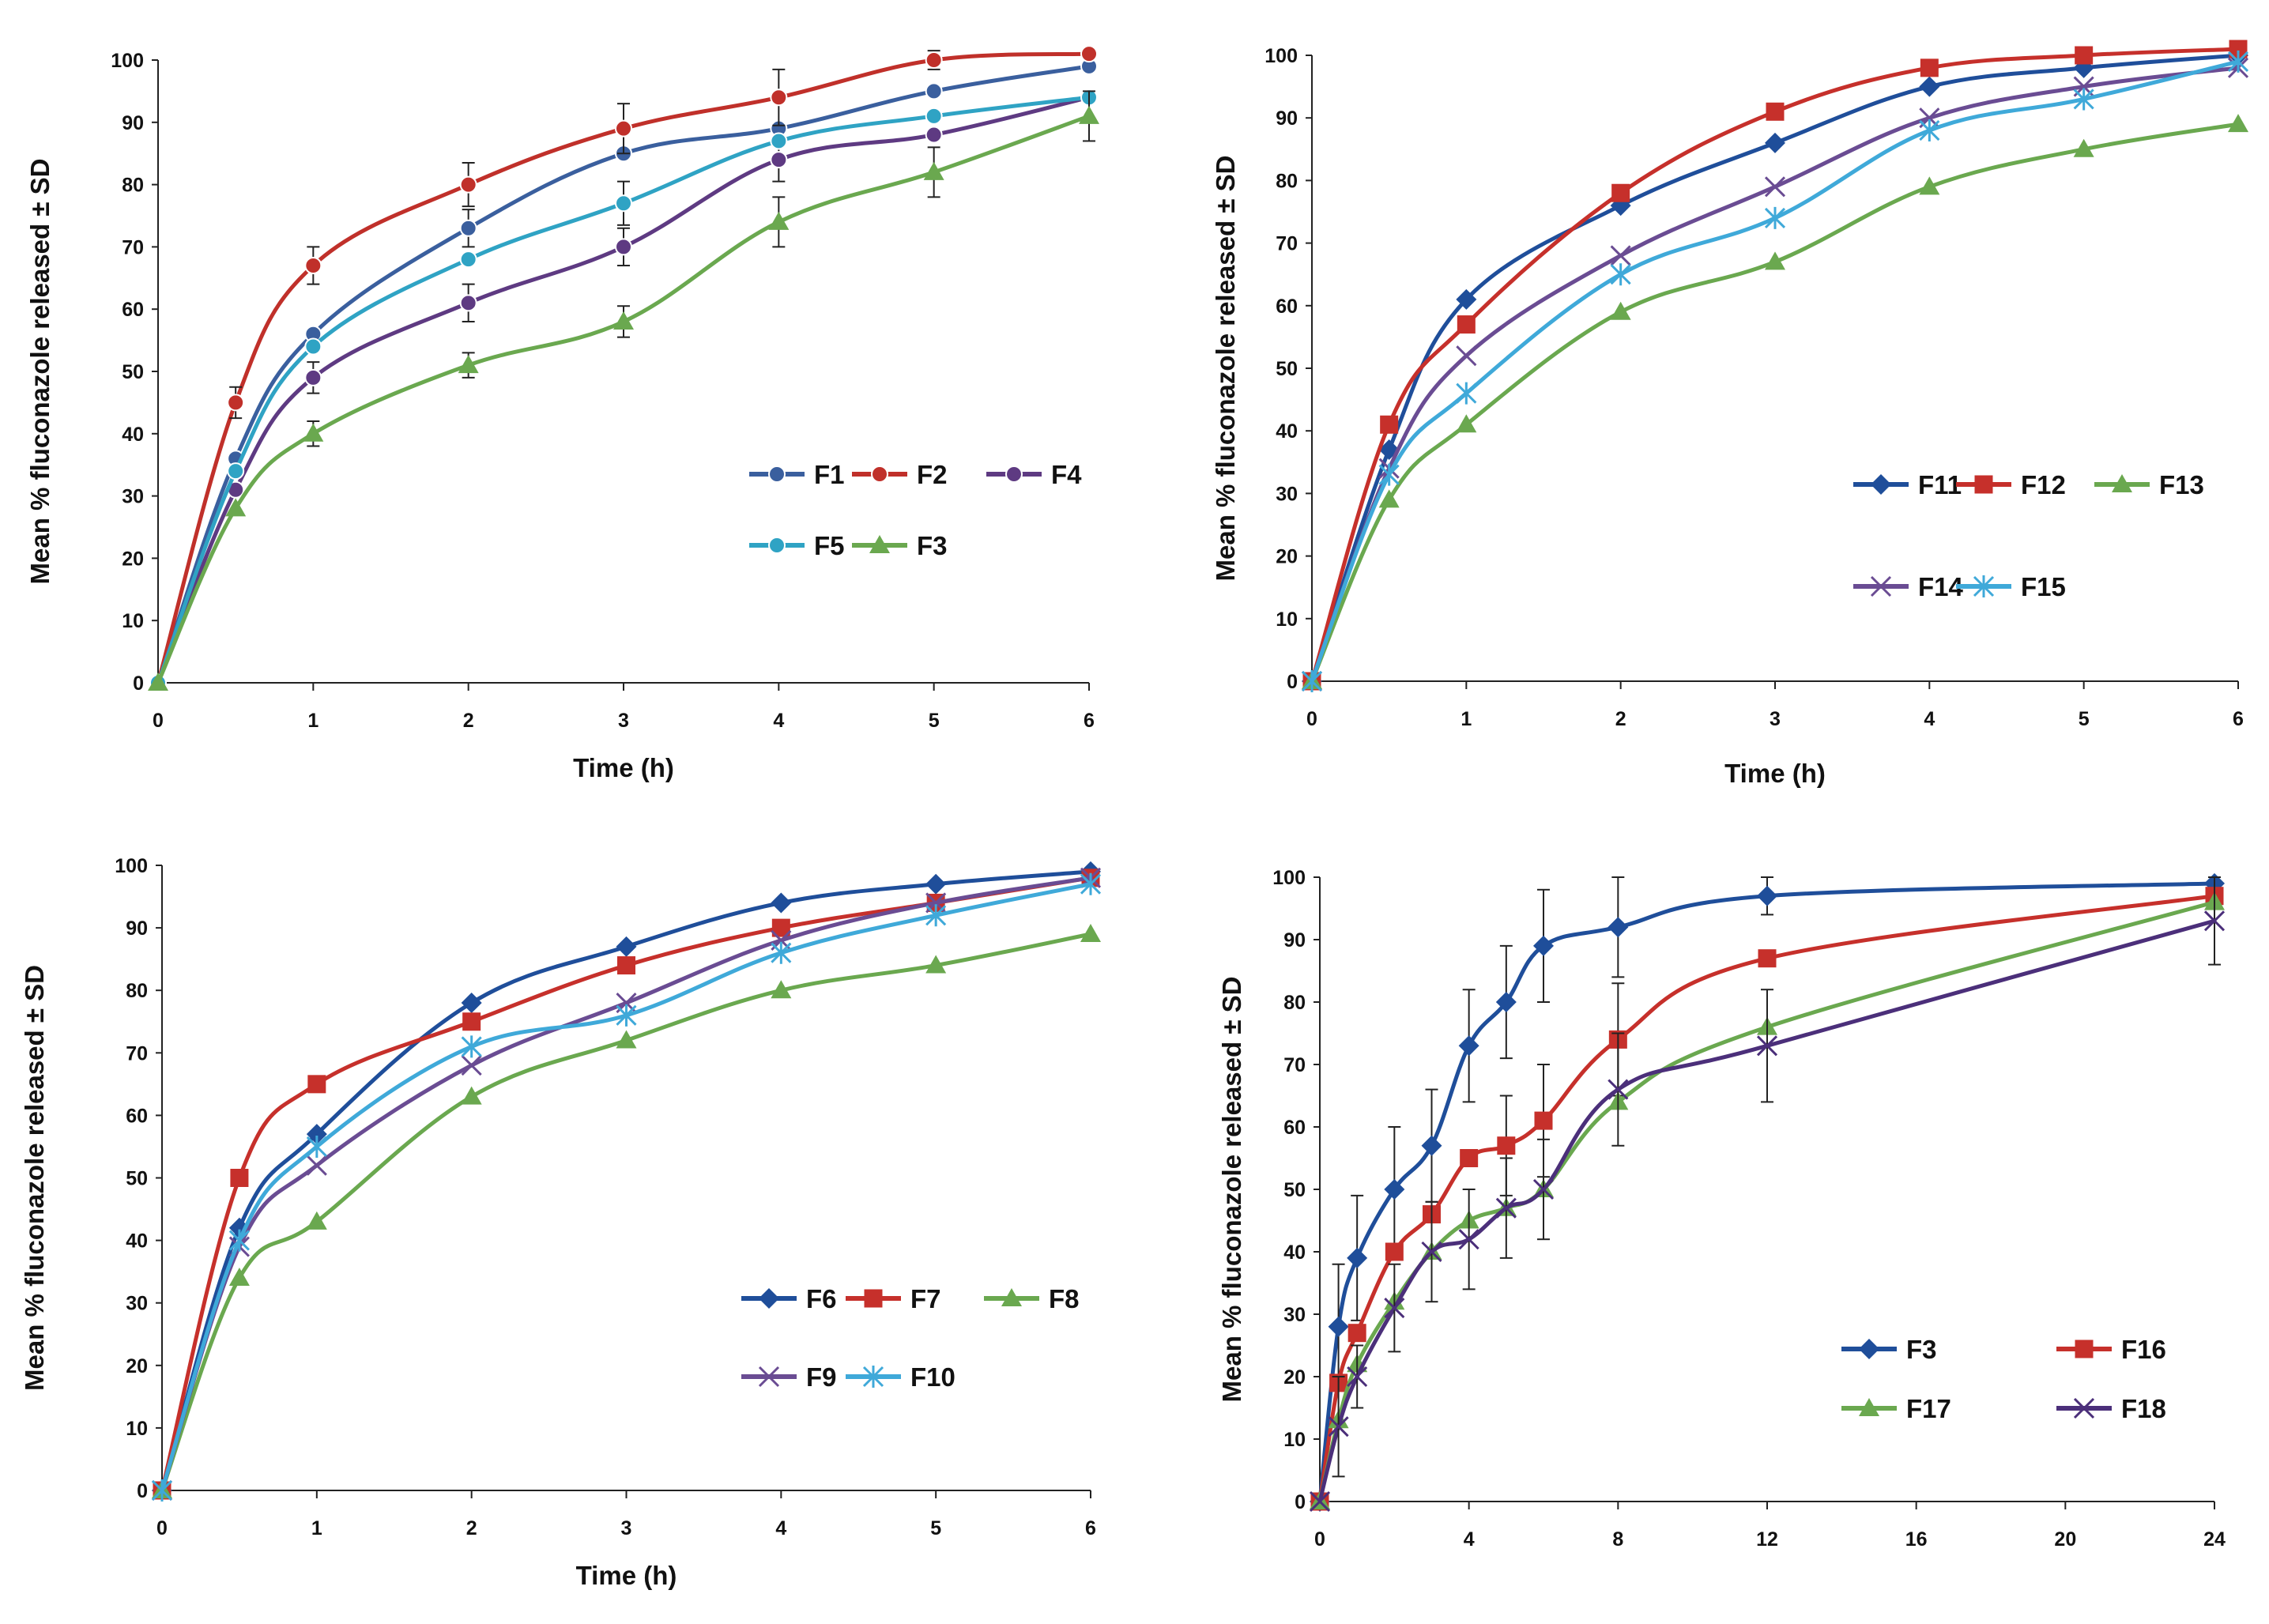 The height and width of the screenshot is (1624, 2269). Describe the element at coordinates (626, 1039) in the screenshot. I see `data-point-F8` at that location.